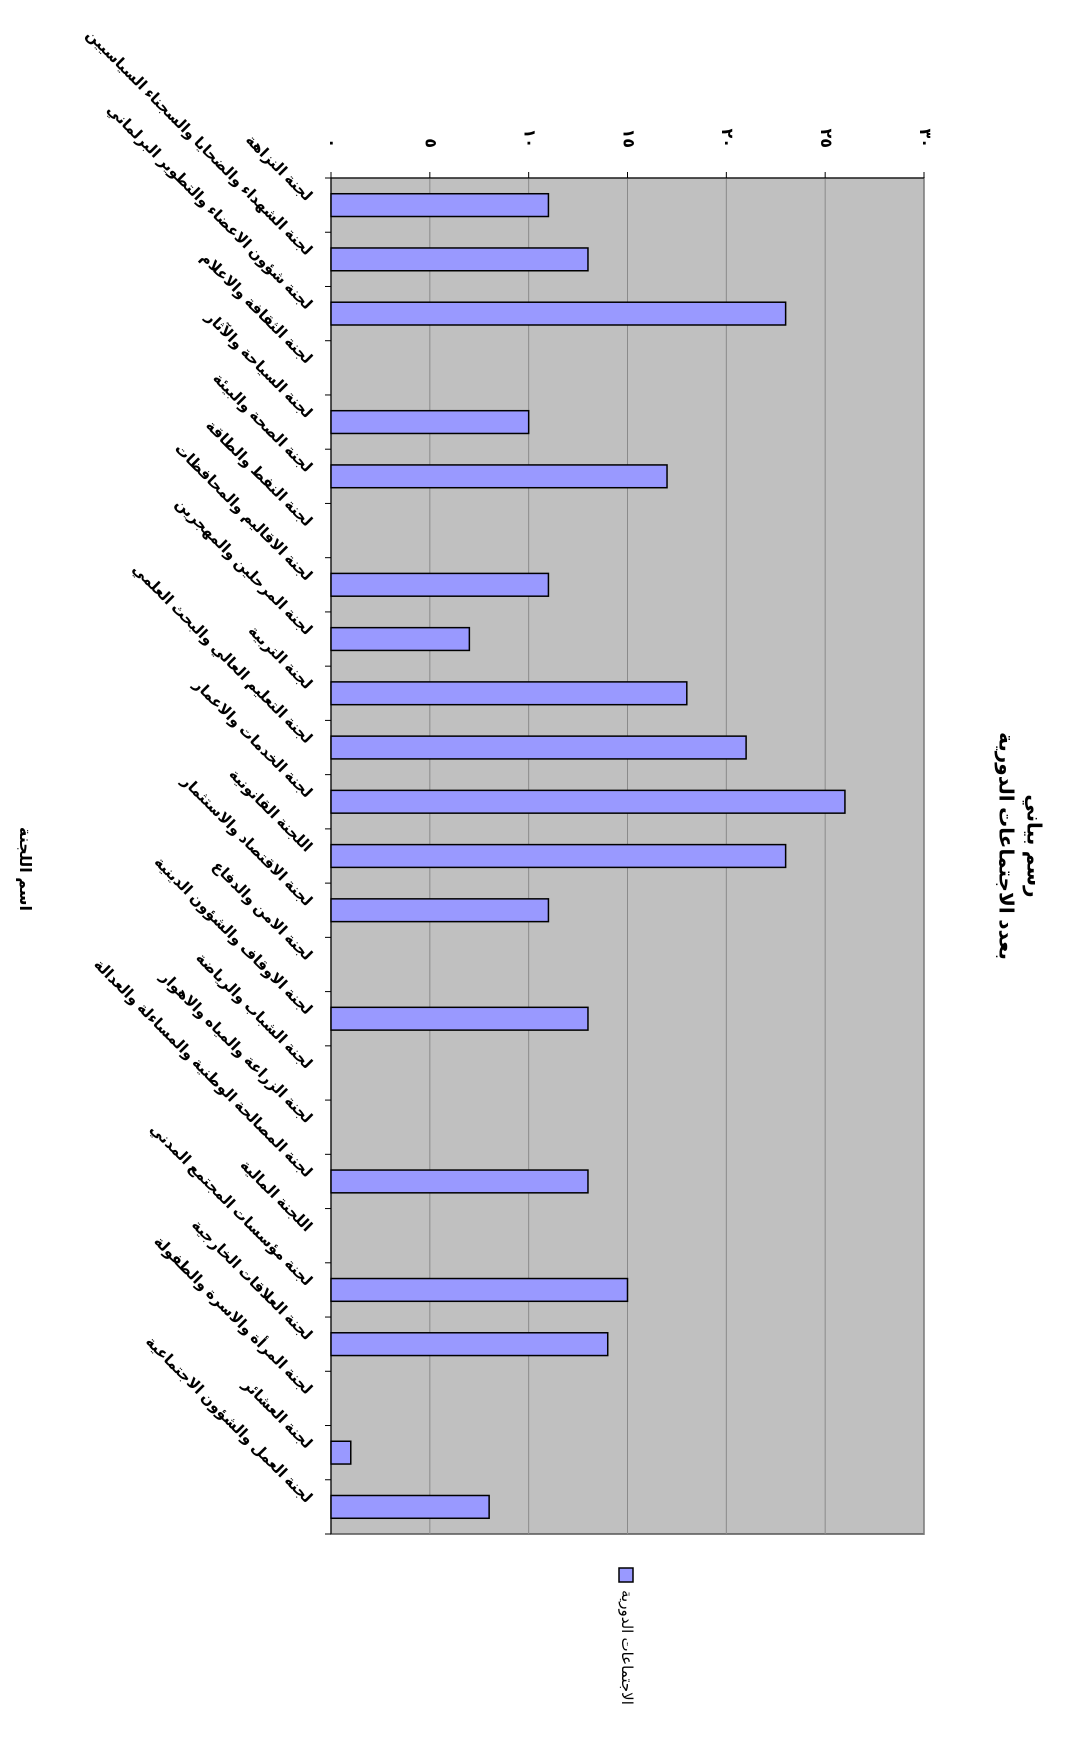 The width and height of the screenshot is (1069, 1747). I want to click on y-tick-label: ١٠, so click(528, 138).